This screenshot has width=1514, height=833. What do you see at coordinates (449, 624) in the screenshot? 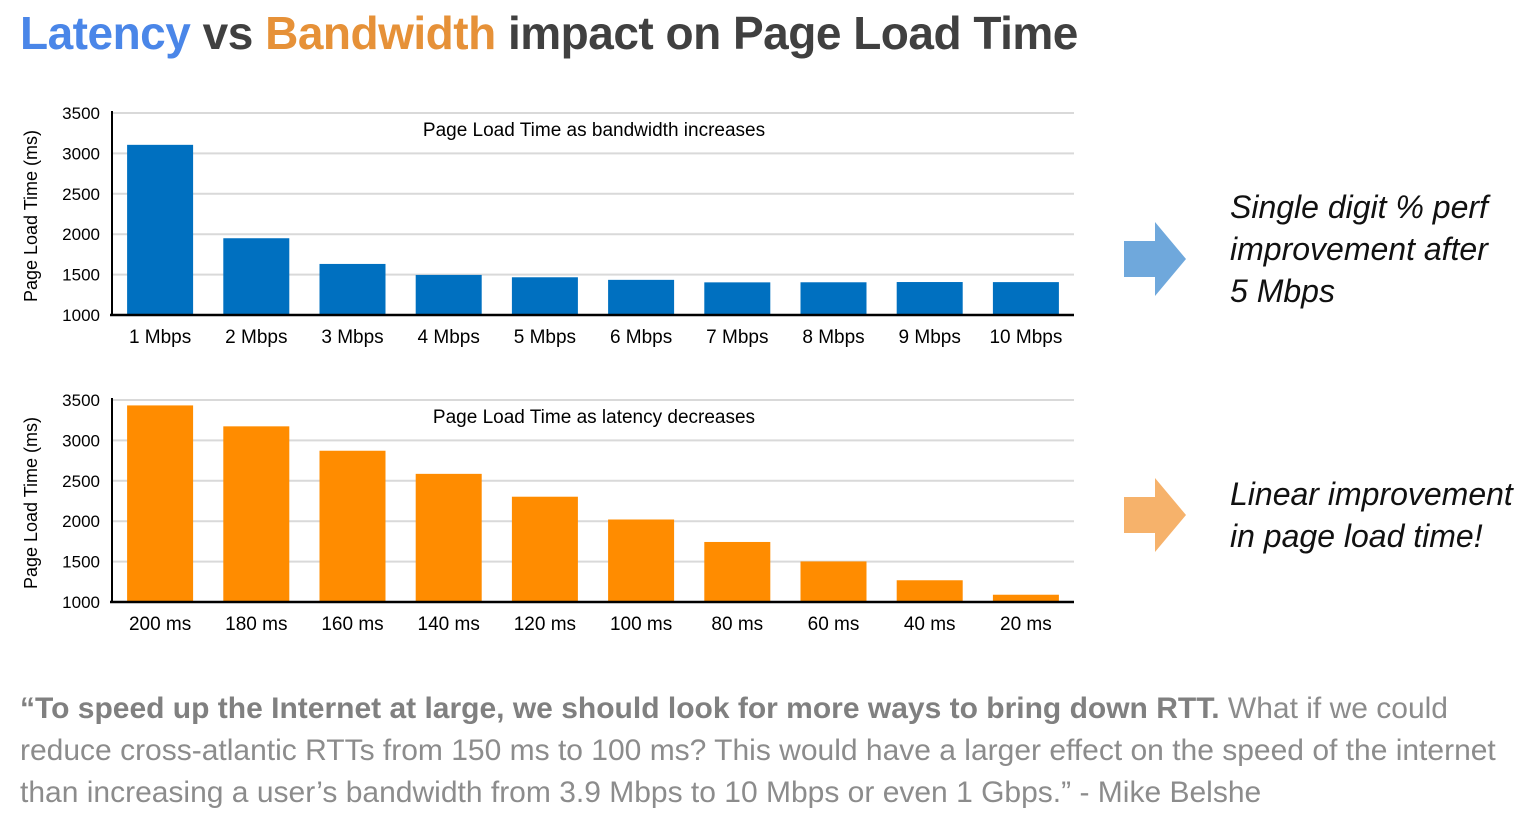
I see `x-tick-label: 140 ms` at bounding box center [449, 624].